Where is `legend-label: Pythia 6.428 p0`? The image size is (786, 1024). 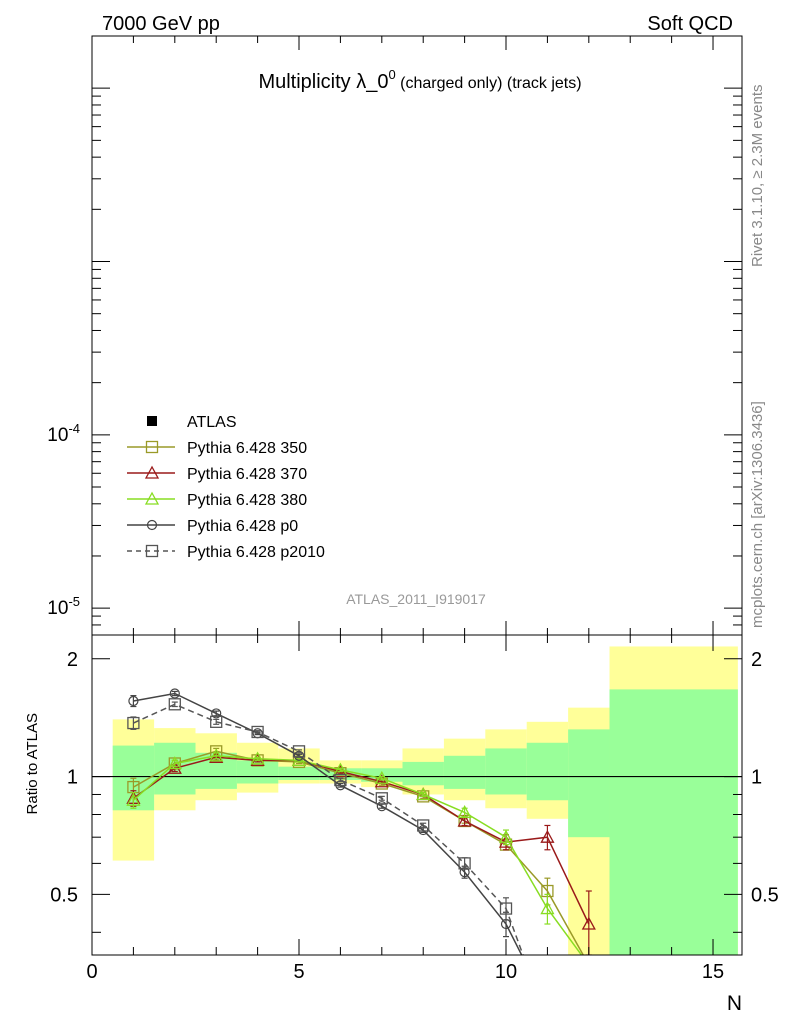 legend-label: Pythia 6.428 p0 is located at coordinates (242, 526).